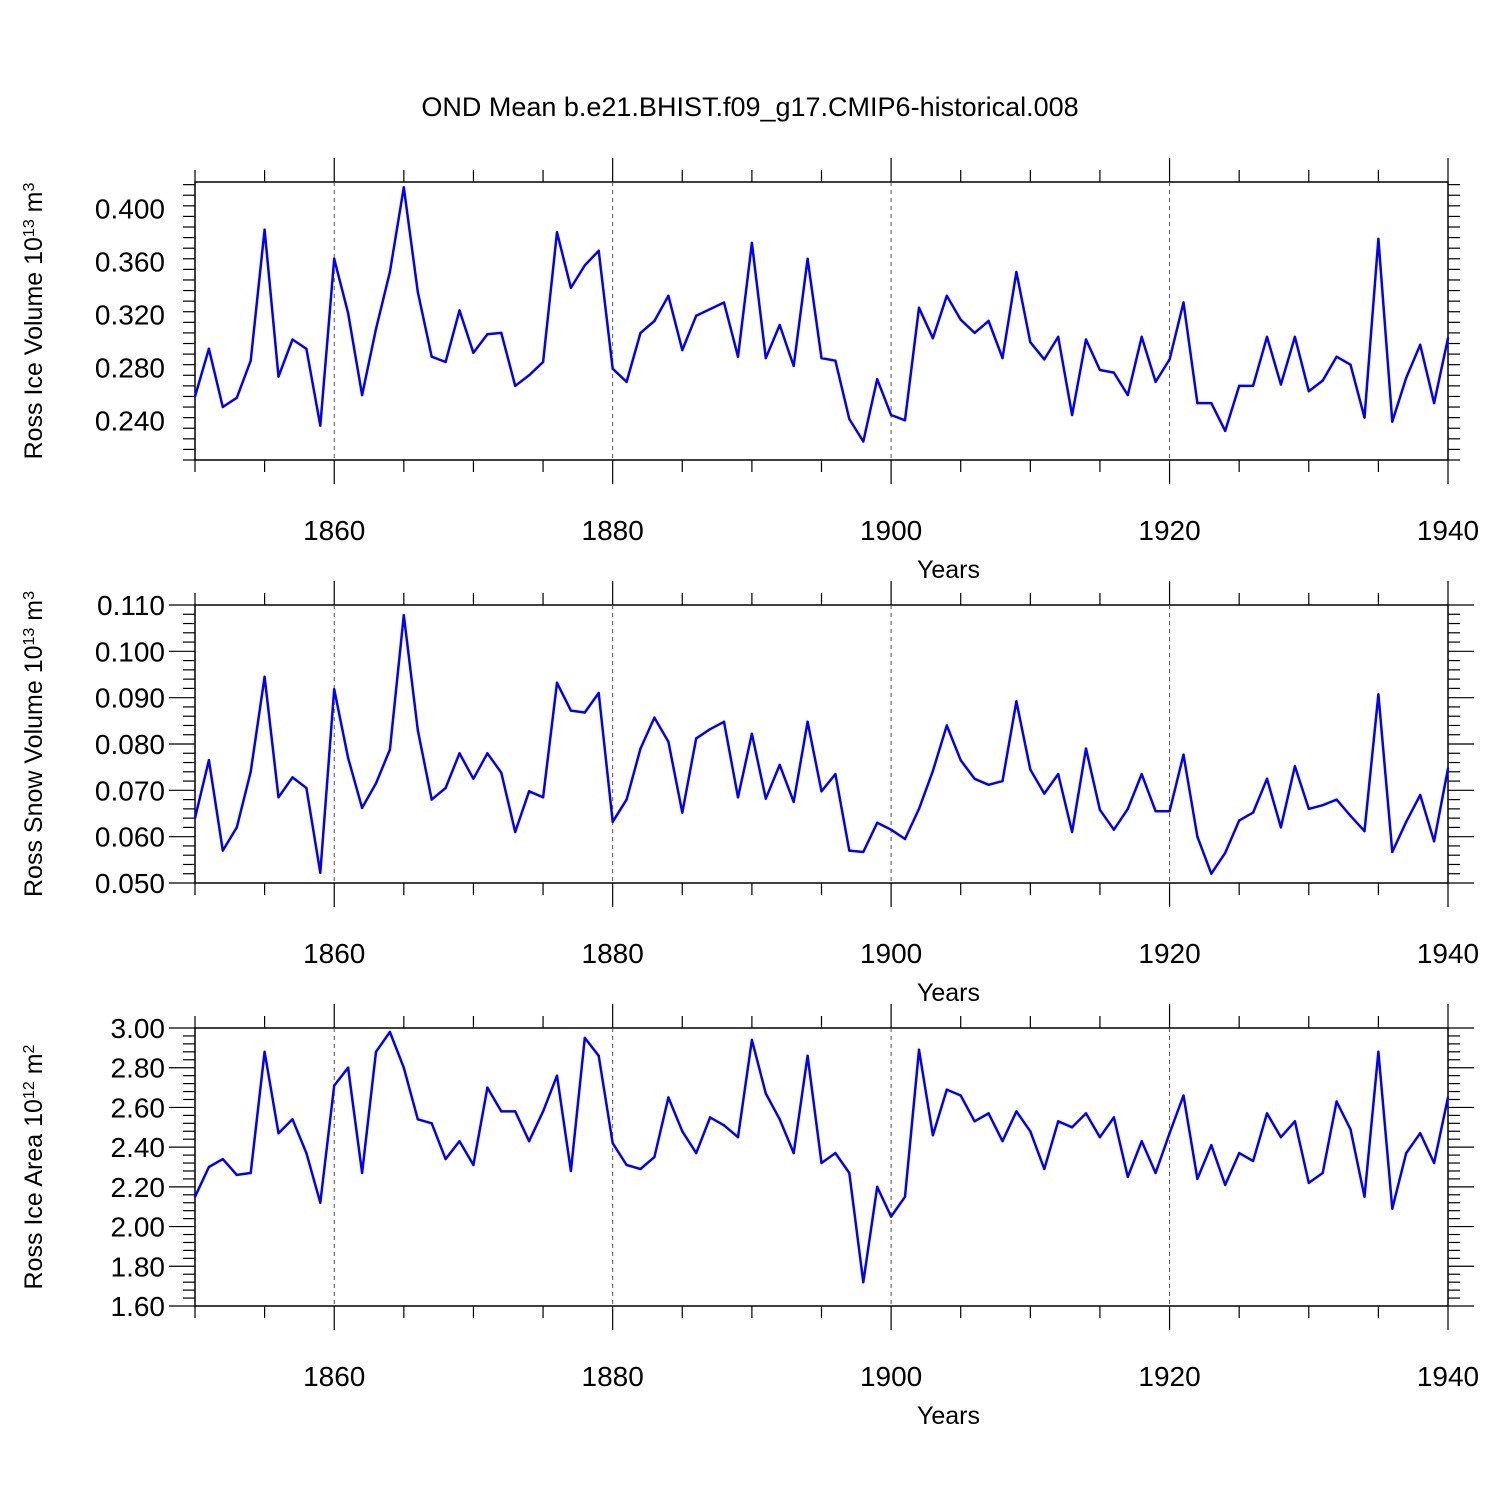  What do you see at coordinates (334, 530) in the screenshot?
I see `x-tick-label: 1860` at bounding box center [334, 530].